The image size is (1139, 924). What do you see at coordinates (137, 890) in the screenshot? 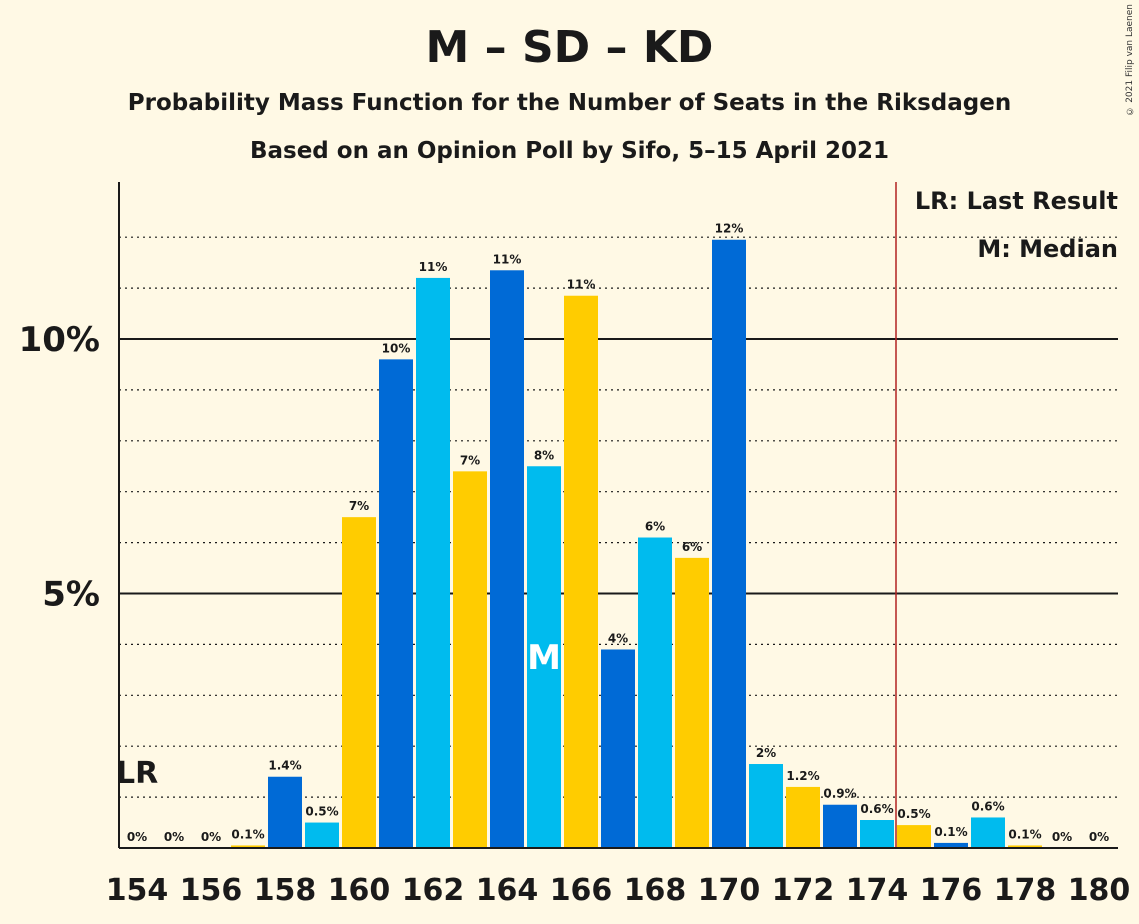
I see `x-tick-label: 154` at bounding box center [137, 890].